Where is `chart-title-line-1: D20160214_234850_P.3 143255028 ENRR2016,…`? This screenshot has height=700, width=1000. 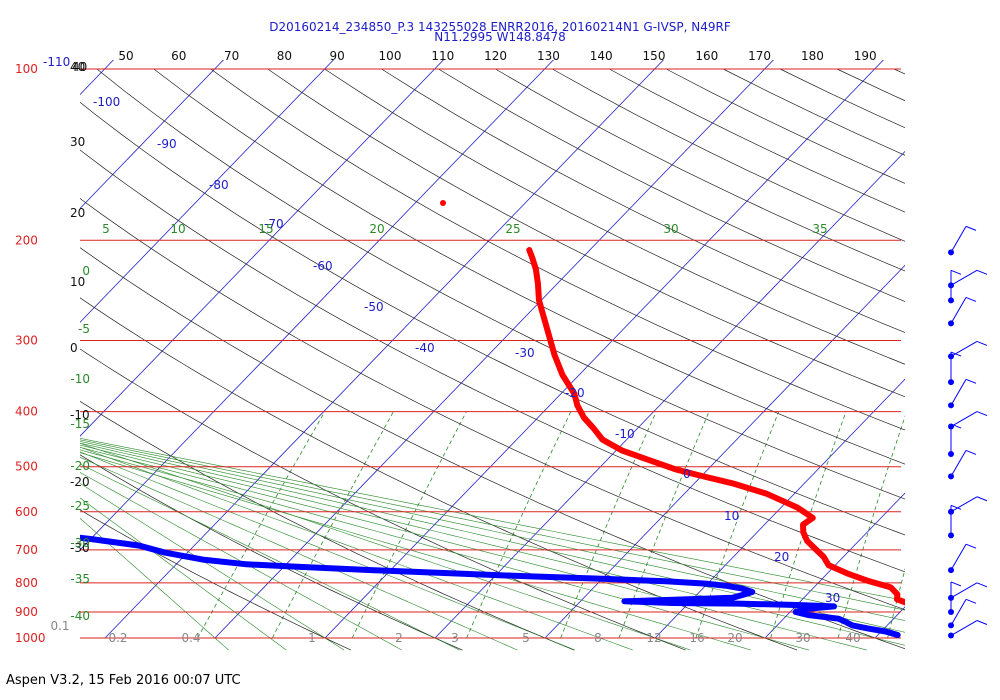 chart-title-line-1: D20160214_234850_P.3 143255028 ENRR2016,… is located at coordinates (500, 27).